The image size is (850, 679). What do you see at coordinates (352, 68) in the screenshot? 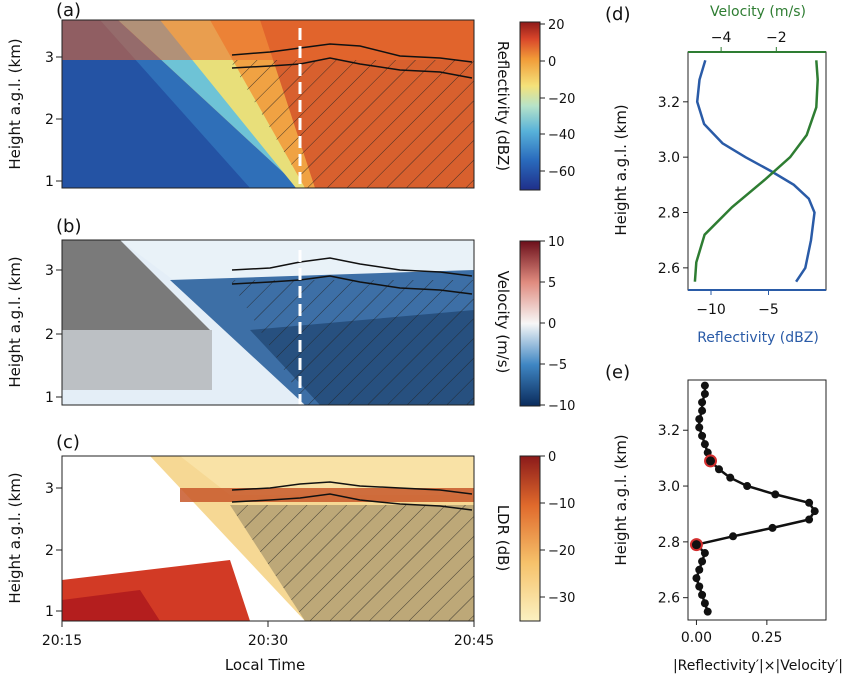
I see `cloud-base-line` at bounding box center [352, 68].